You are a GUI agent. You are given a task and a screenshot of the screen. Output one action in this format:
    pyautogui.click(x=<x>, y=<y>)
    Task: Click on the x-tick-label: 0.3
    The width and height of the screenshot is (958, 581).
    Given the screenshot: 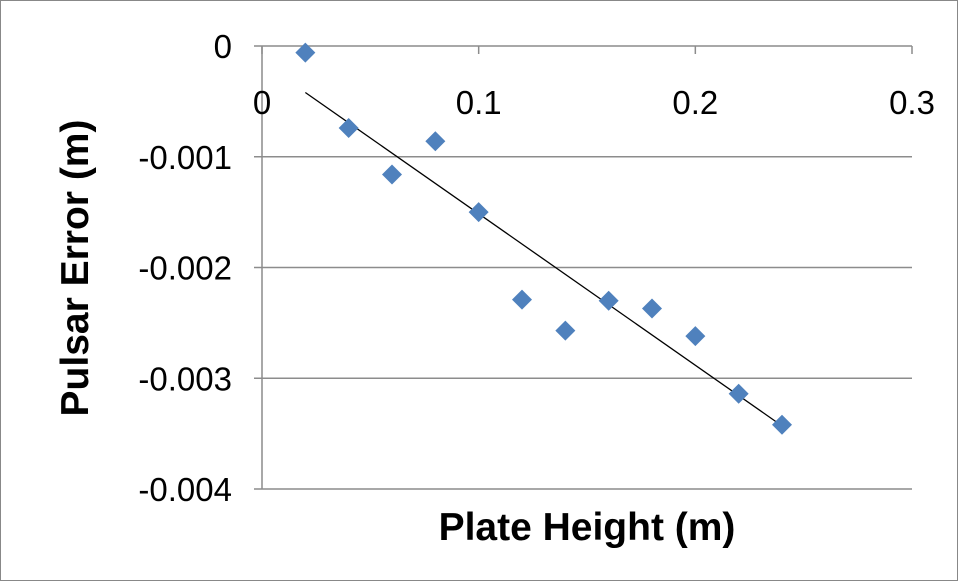 What is the action you would take?
    pyautogui.click(x=912, y=102)
    